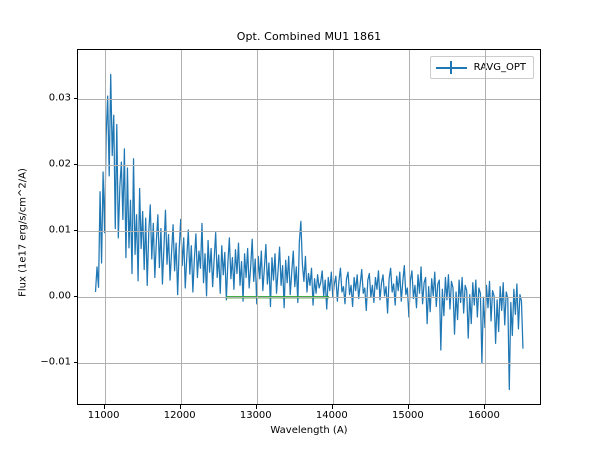  Describe the element at coordinates (59, 164) in the screenshot. I see `y-tick-label: 0.02` at that location.